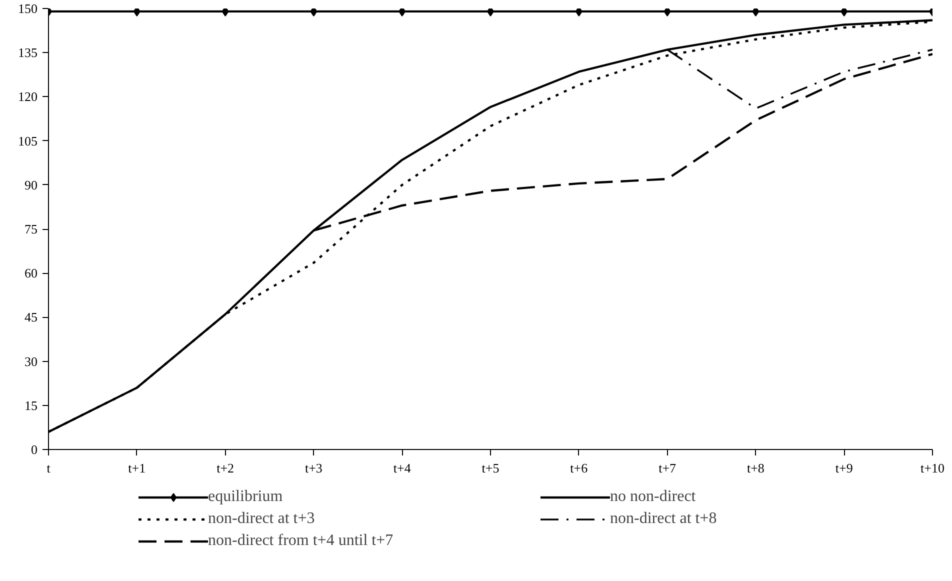 This screenshot has width=952, height=581. I want to click on x-tick-label: t+9, so click(844, 468).